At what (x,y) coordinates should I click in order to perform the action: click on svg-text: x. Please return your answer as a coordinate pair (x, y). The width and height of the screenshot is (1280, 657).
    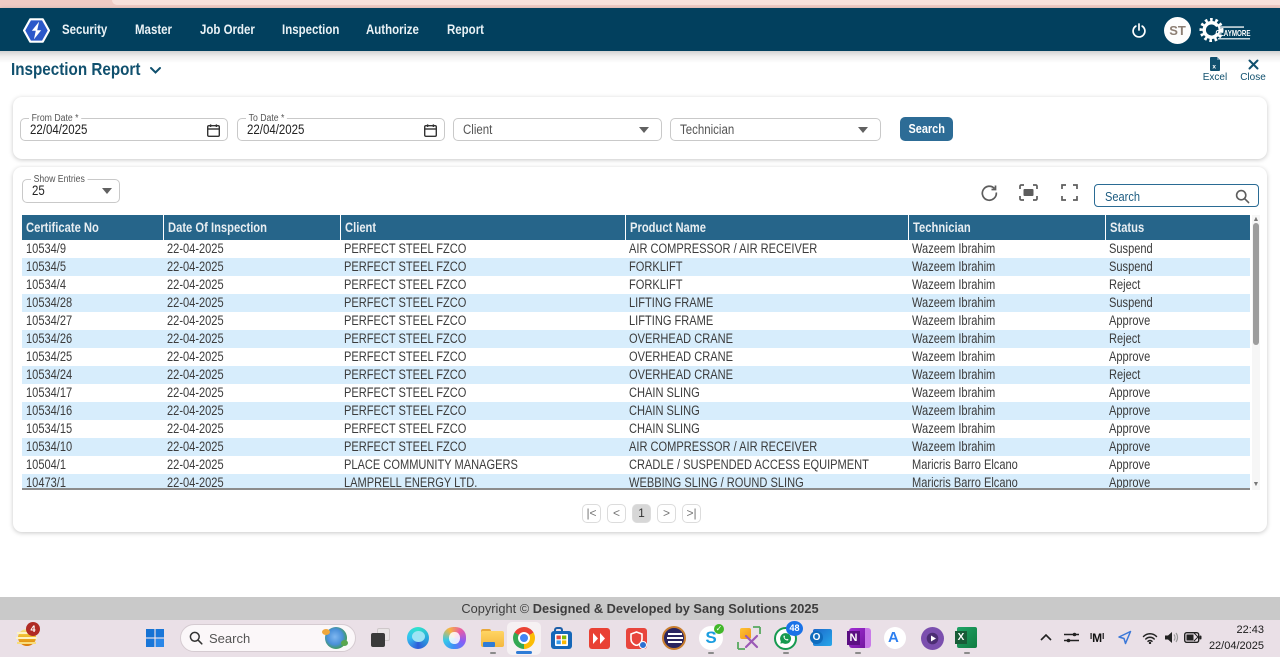
    Looking at the image, I should click on (1214, 67).